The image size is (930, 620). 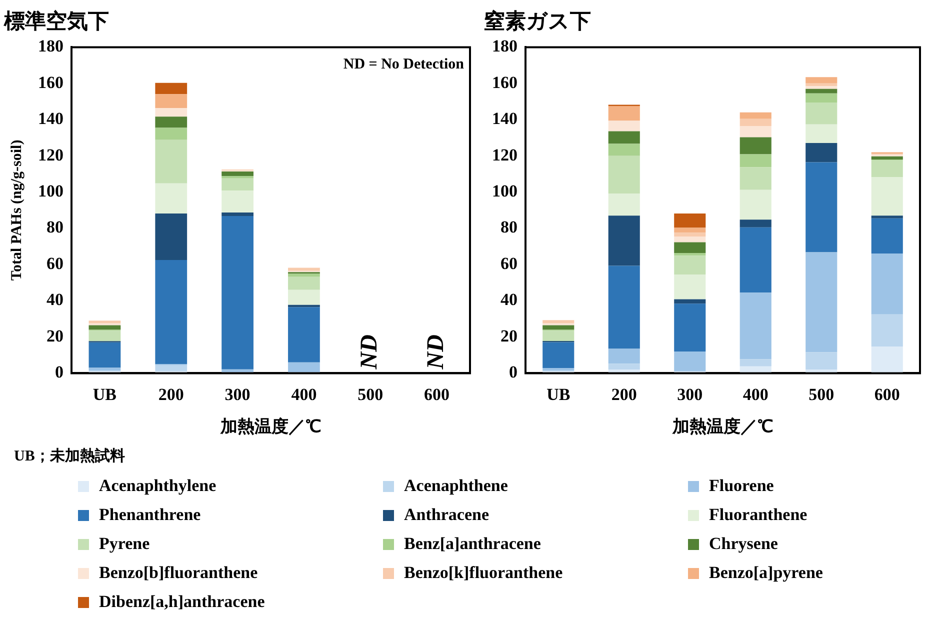 What do you see at coordinates (69, 455) in the screenshot?
I see `text: UB；未加熱試料` at bounding box center [69, 455].